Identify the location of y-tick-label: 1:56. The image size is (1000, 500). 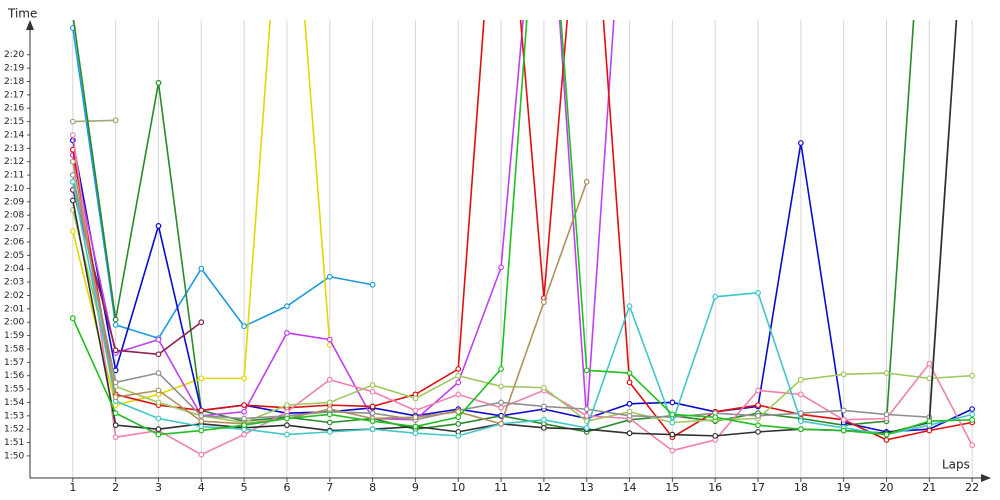
(14, 376).